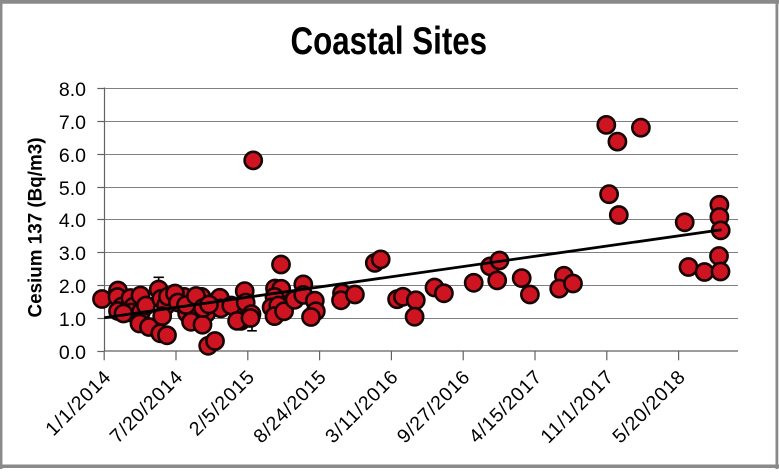  I want to click on svg-text: 7.0, so click(72, 123).